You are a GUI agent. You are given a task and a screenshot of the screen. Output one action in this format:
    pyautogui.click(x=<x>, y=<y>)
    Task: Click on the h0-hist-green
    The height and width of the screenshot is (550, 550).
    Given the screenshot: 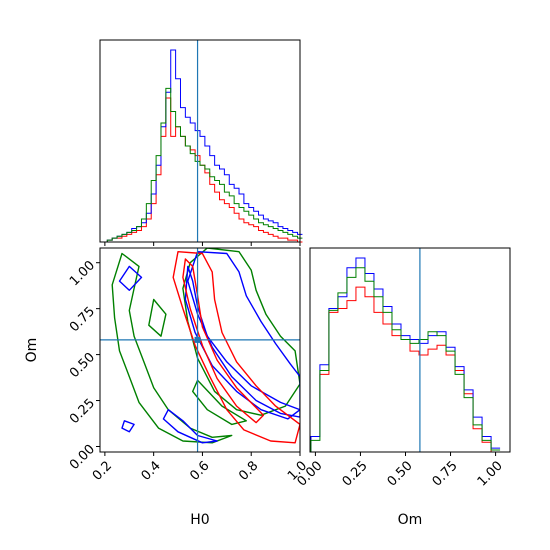 What is the action you would take?
    pyautogui.click(x=202, y=165)
    